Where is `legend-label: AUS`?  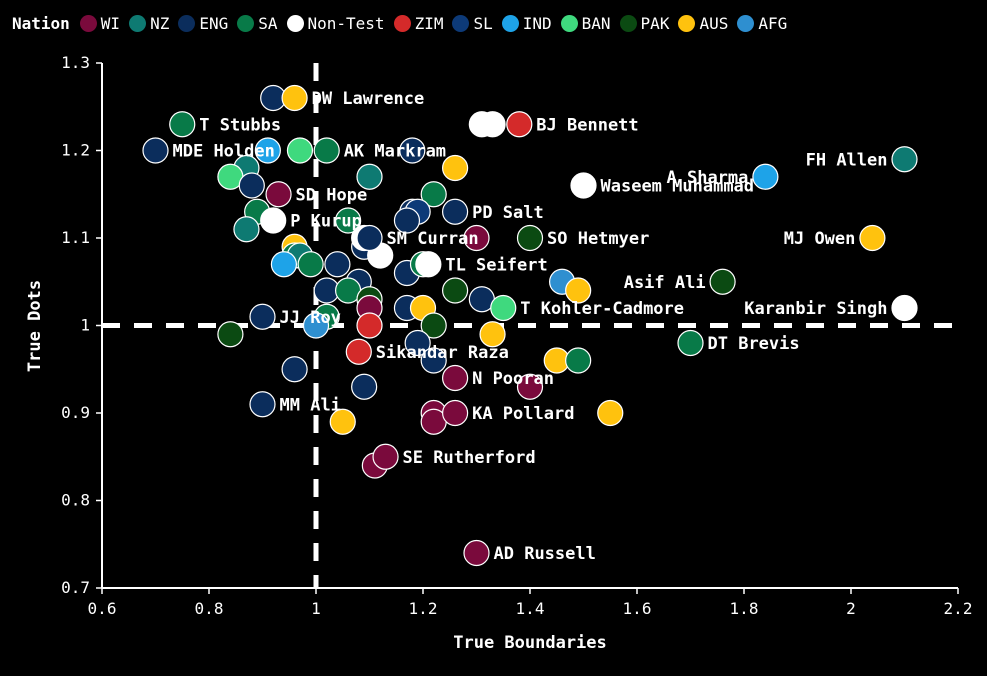
legend-label: AUS is located at coordinates (714, 23).